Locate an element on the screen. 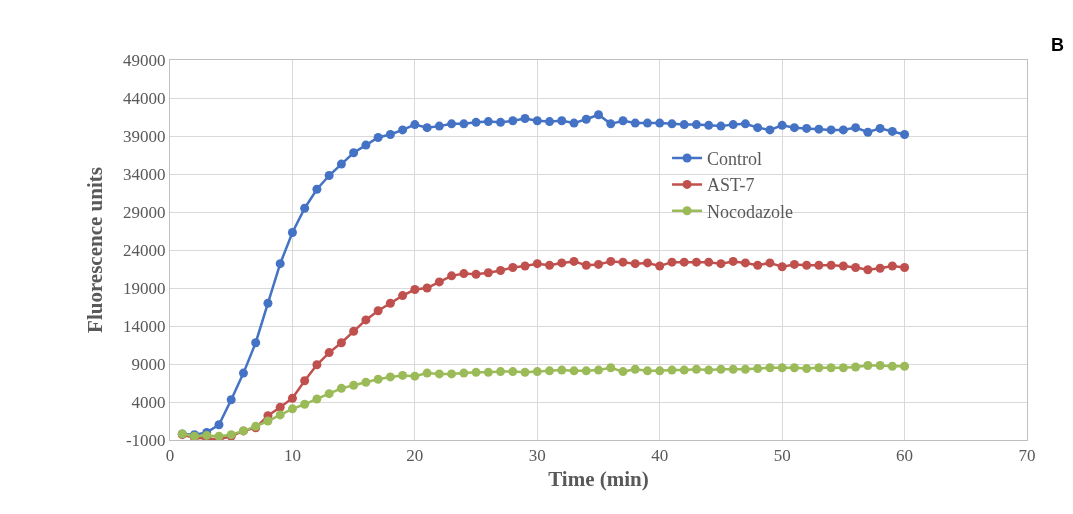 This screenshot has height=514, width=1073. y-tick-label: 29000 is located at coordinates (144, 212).